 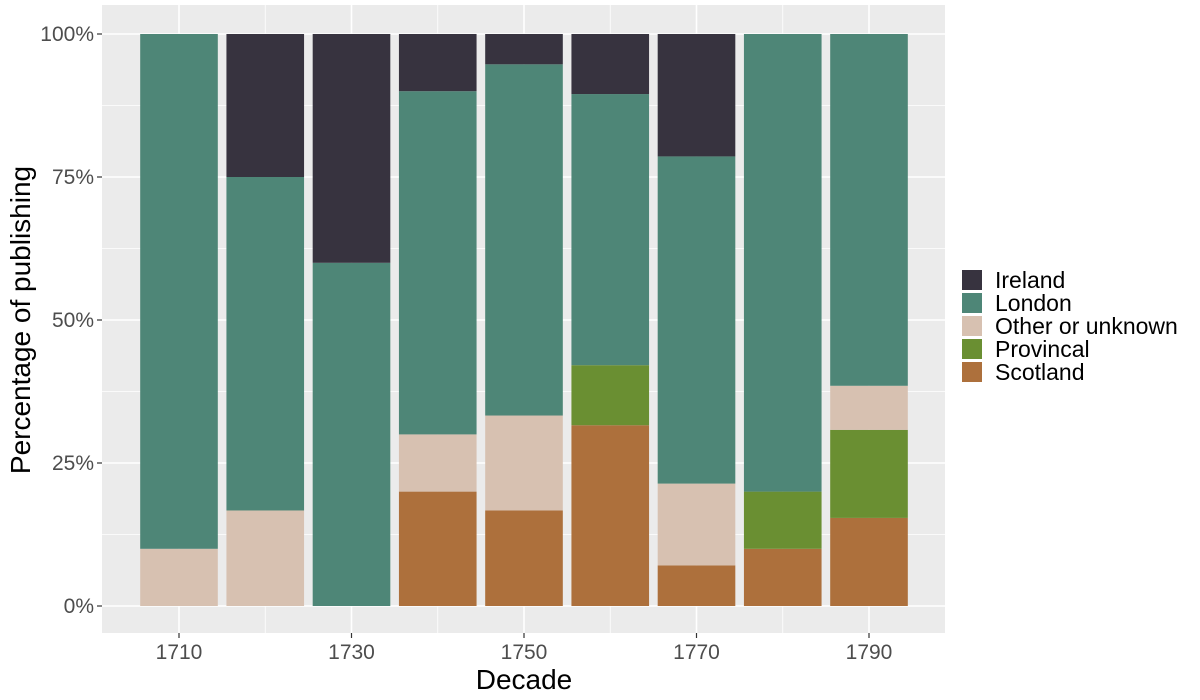 What do you see at coordinates (972, 280) in the screenshot?
I see `legend-key-ireland` at bounding box center [972, 280].